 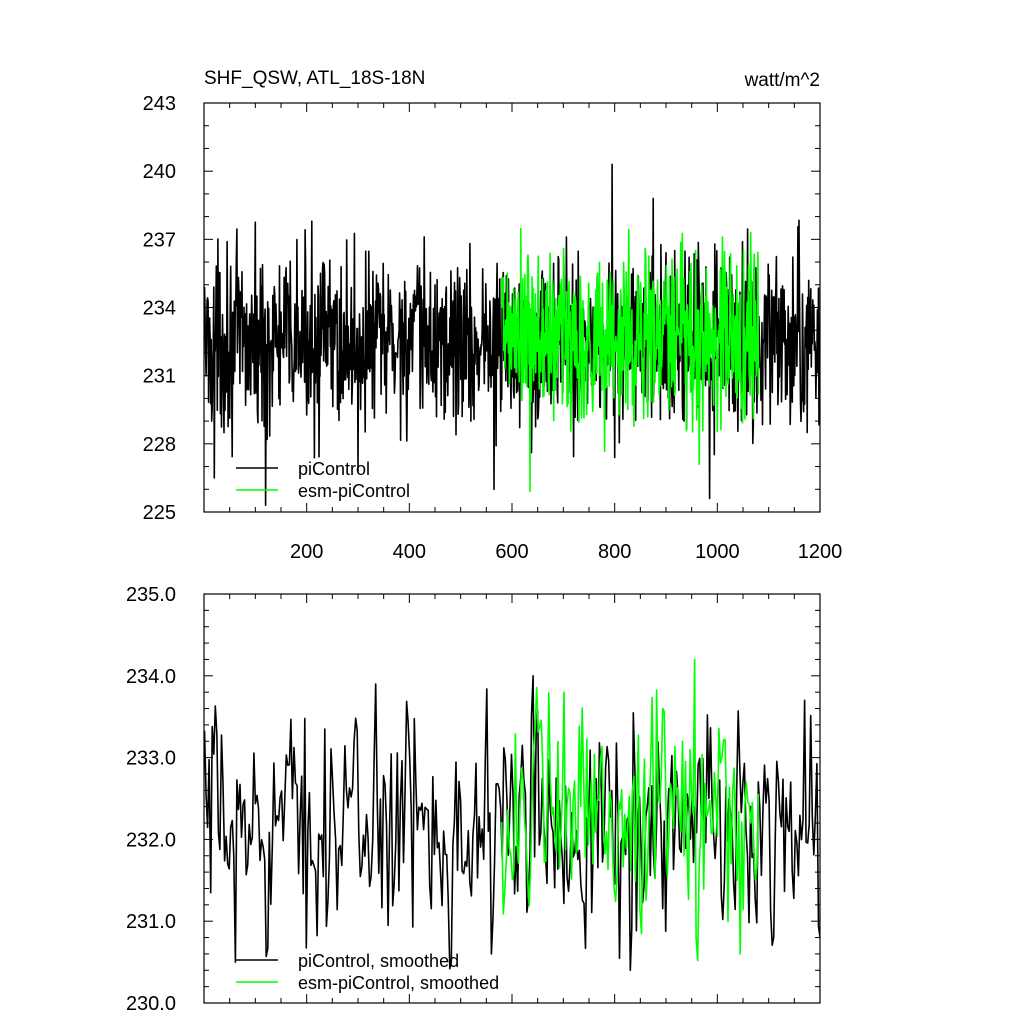 I want to click on top-x-tick-label: 1200, so click(x=820, y=552).